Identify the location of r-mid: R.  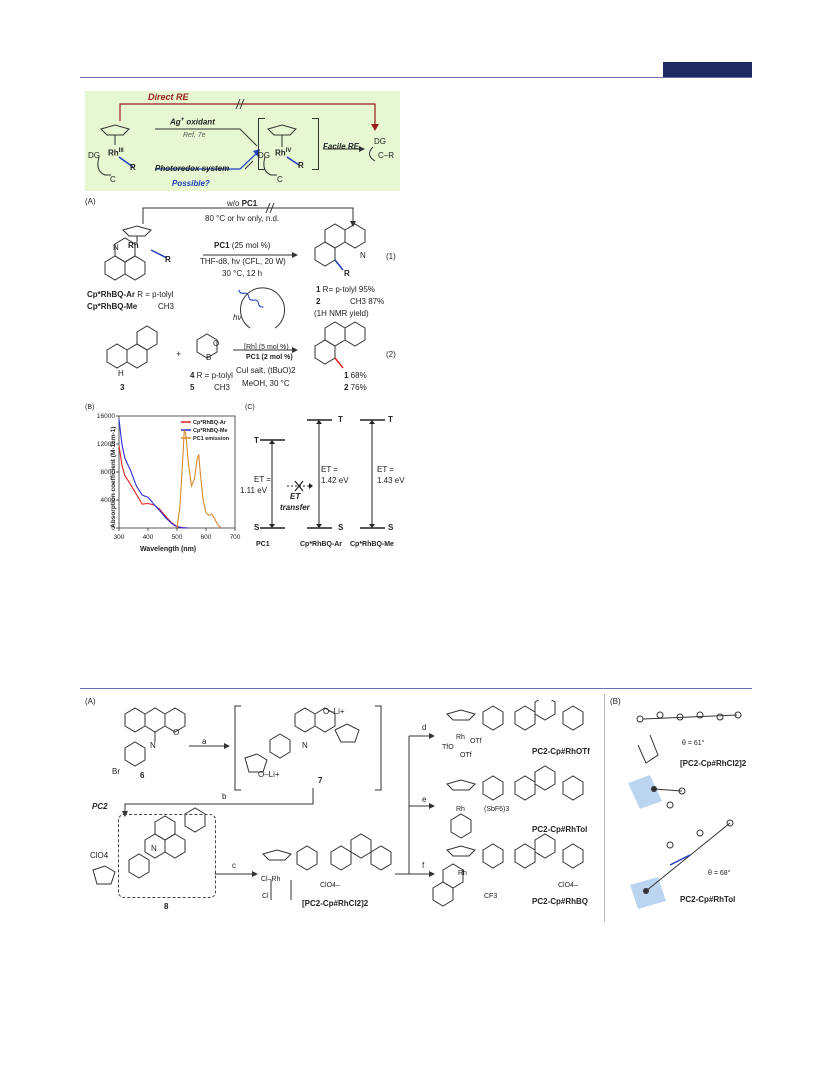
(301, 165).